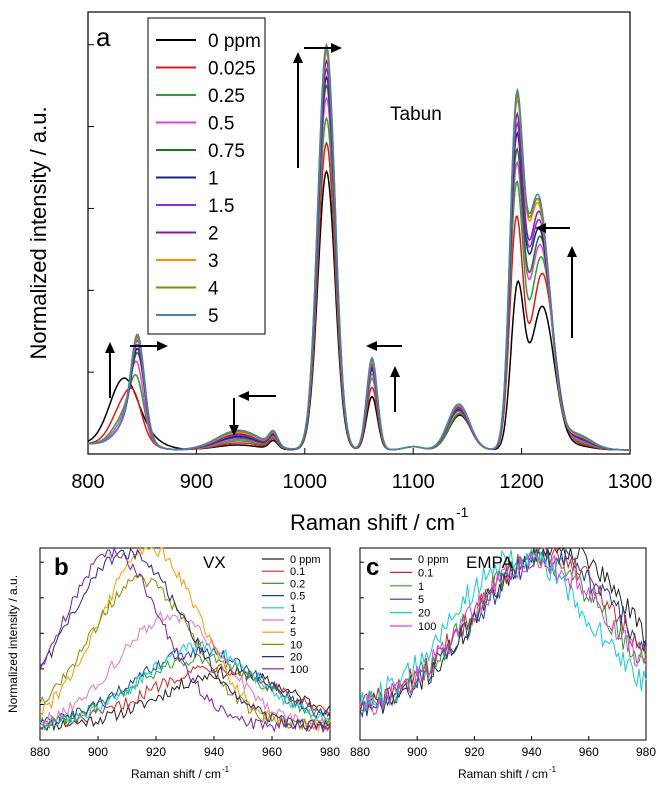 This screenshot has width=660, height=796. I want to click on legend-label: 4, so click(213, 289).